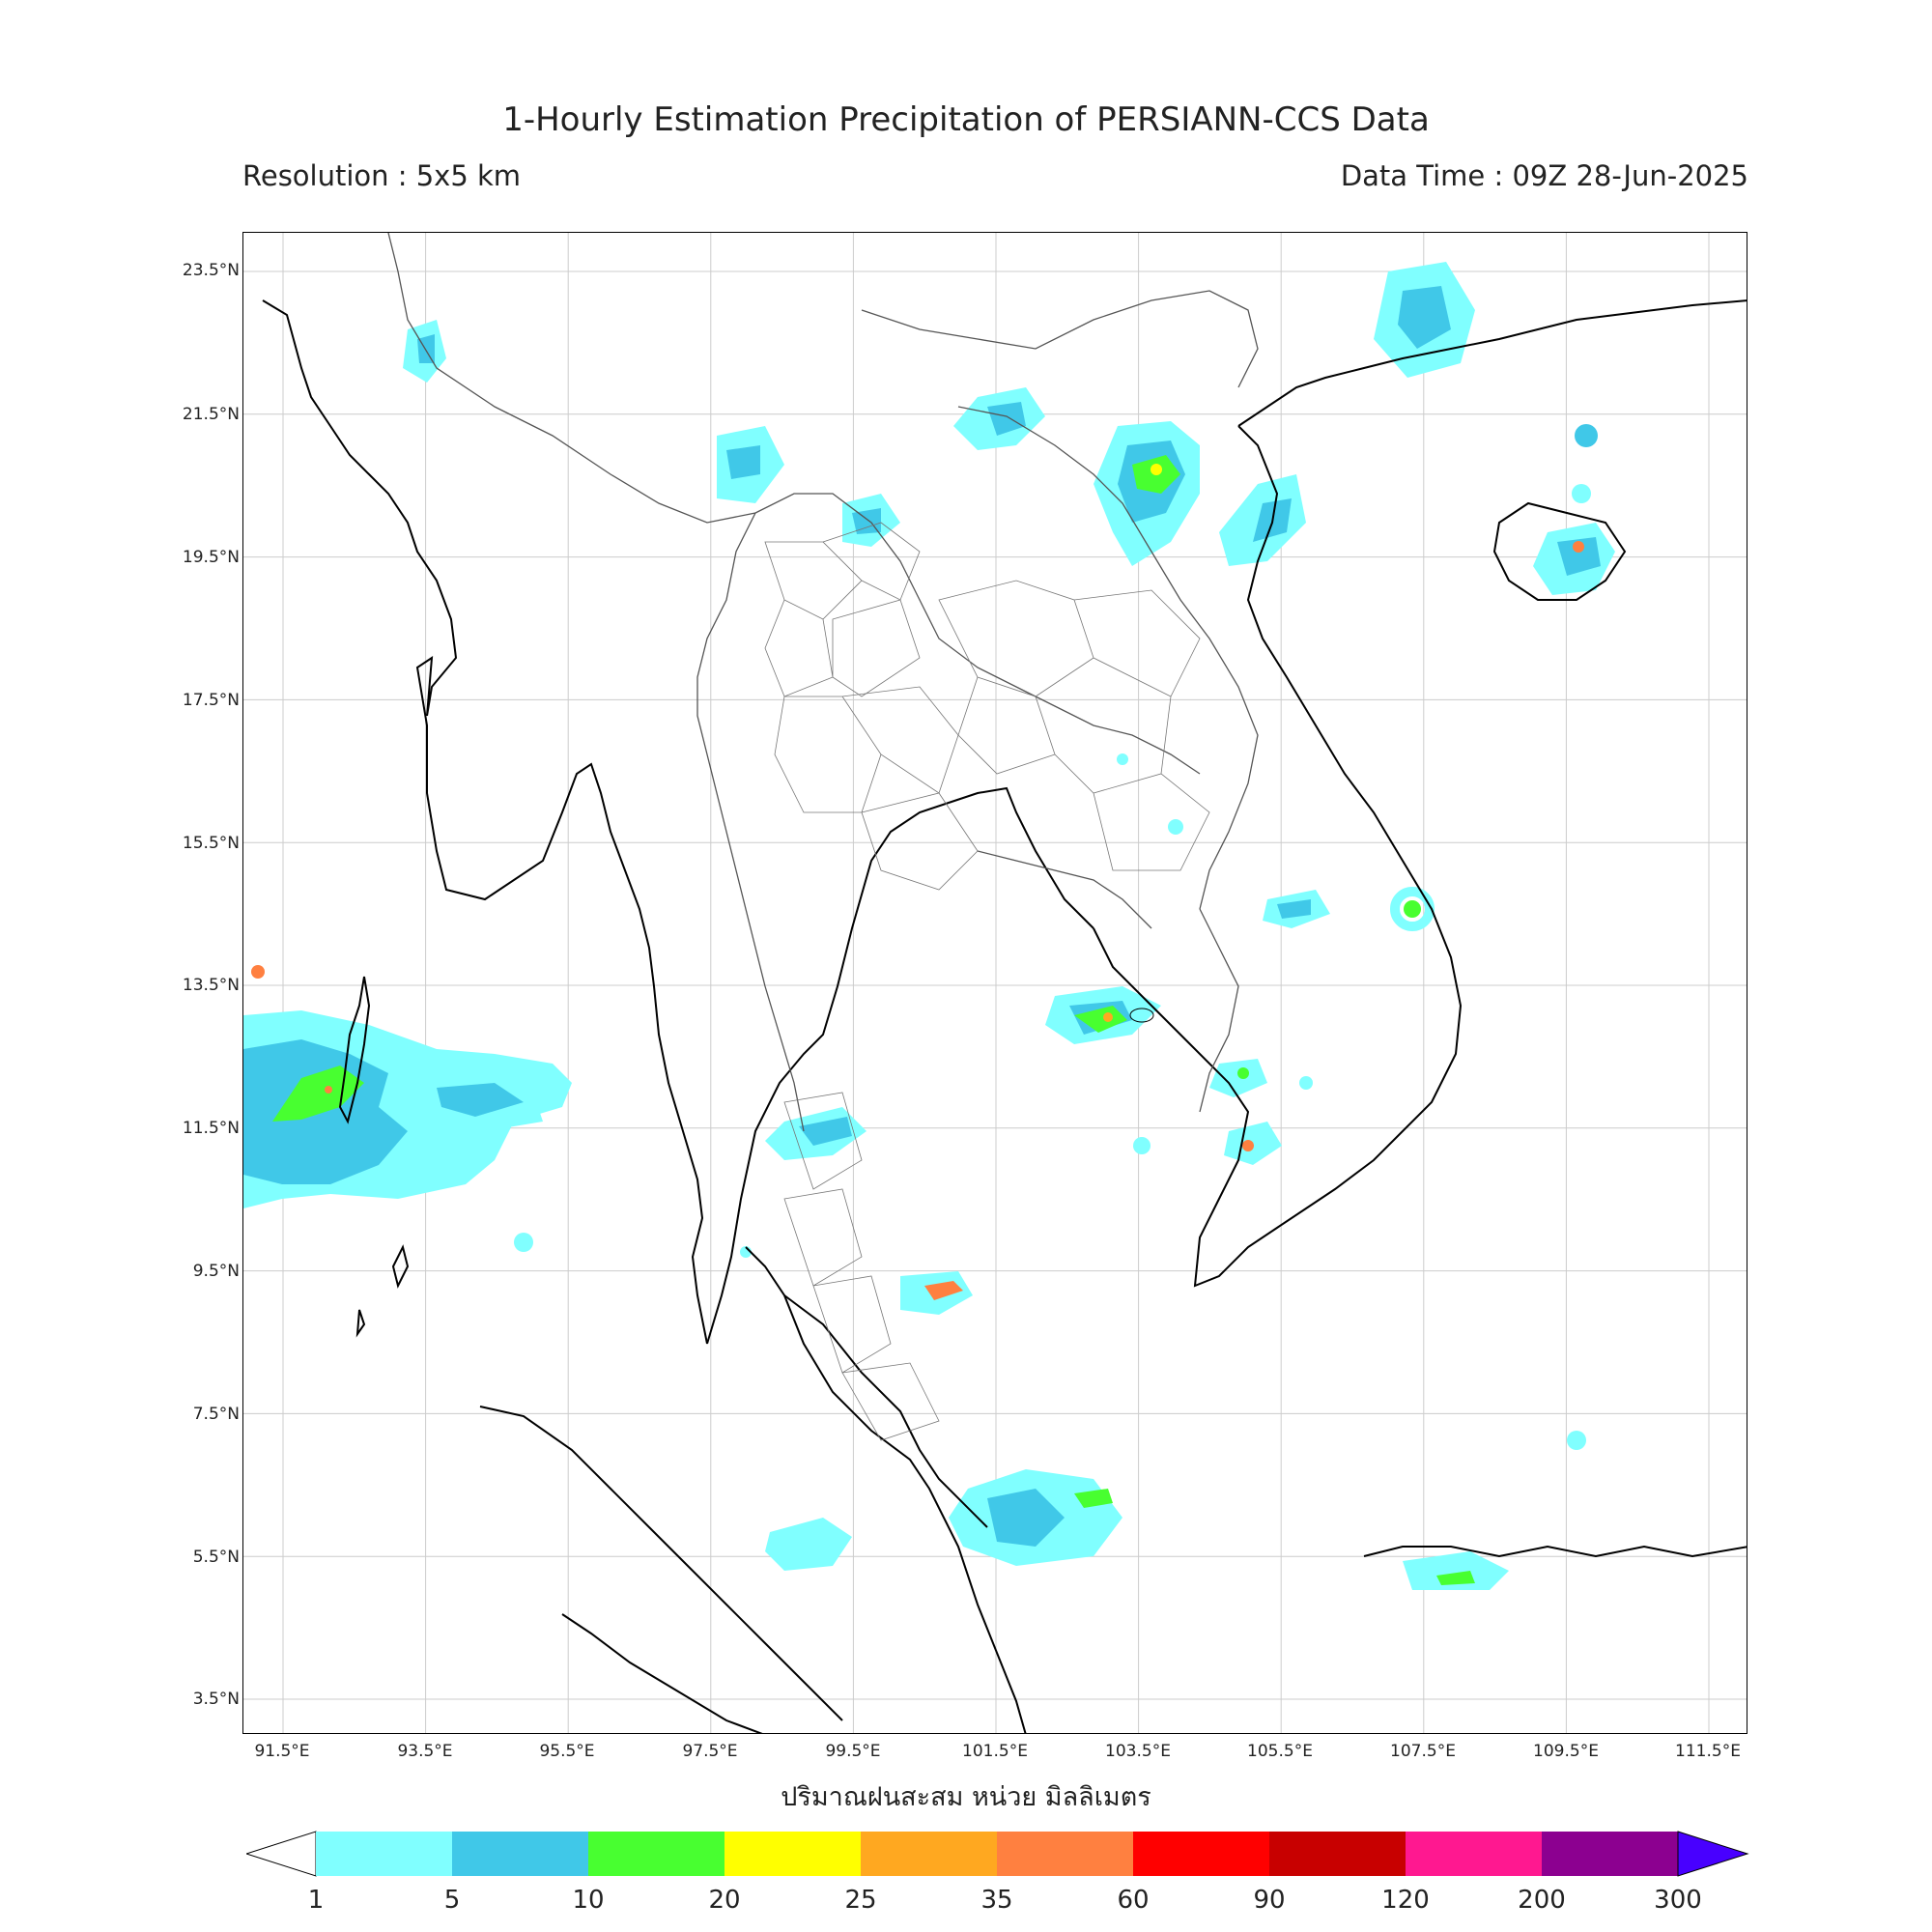 This screenshot has height=1932, width=1932. What do you see at coordinates (1133, 1900) in the screenshot?
I see `colorbar-label: 60` at bounding box center [1133, 1900].